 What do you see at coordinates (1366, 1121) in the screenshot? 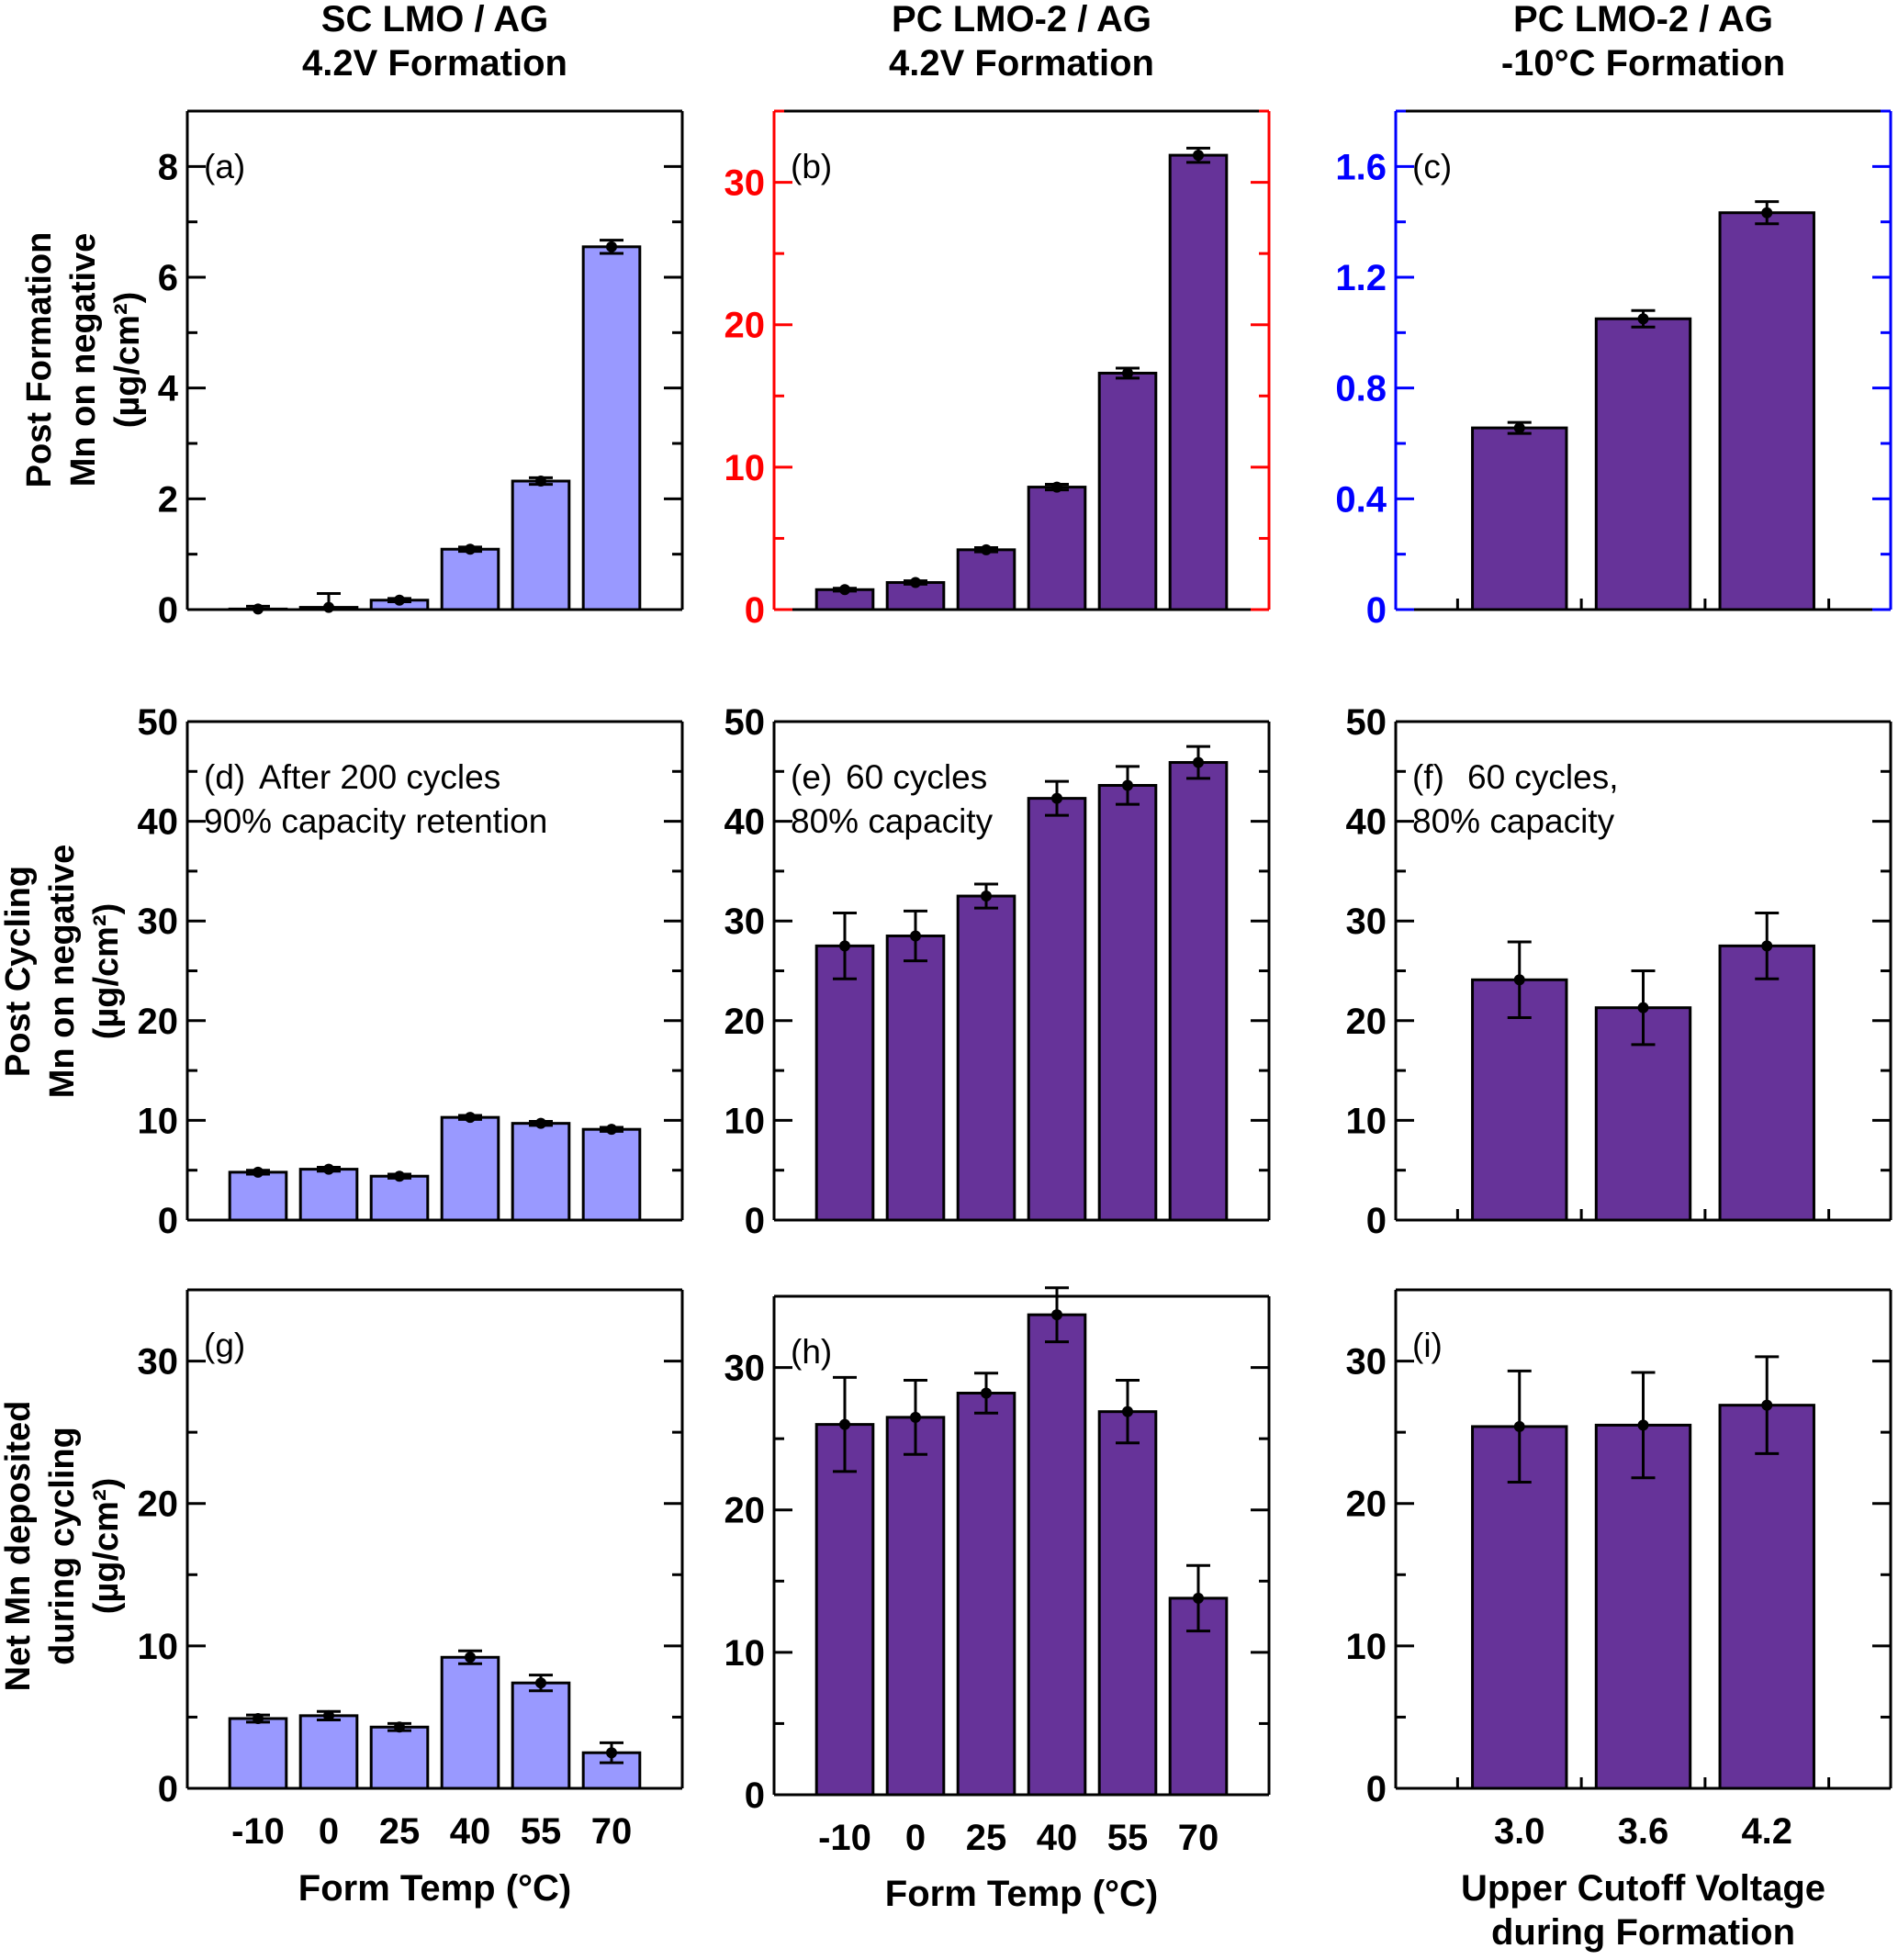
I see `y-tick-label: 10` at bounding box center [1366, 1121].